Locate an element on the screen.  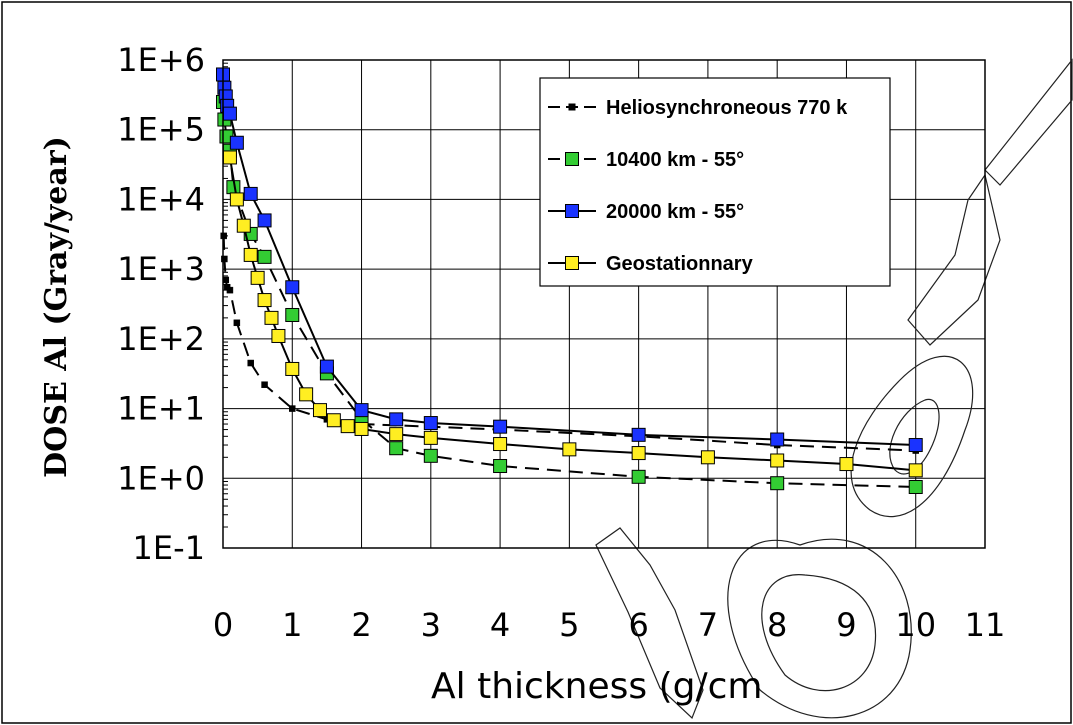
y-tick-label: 1E+3 is located at coordinates (161, 269).